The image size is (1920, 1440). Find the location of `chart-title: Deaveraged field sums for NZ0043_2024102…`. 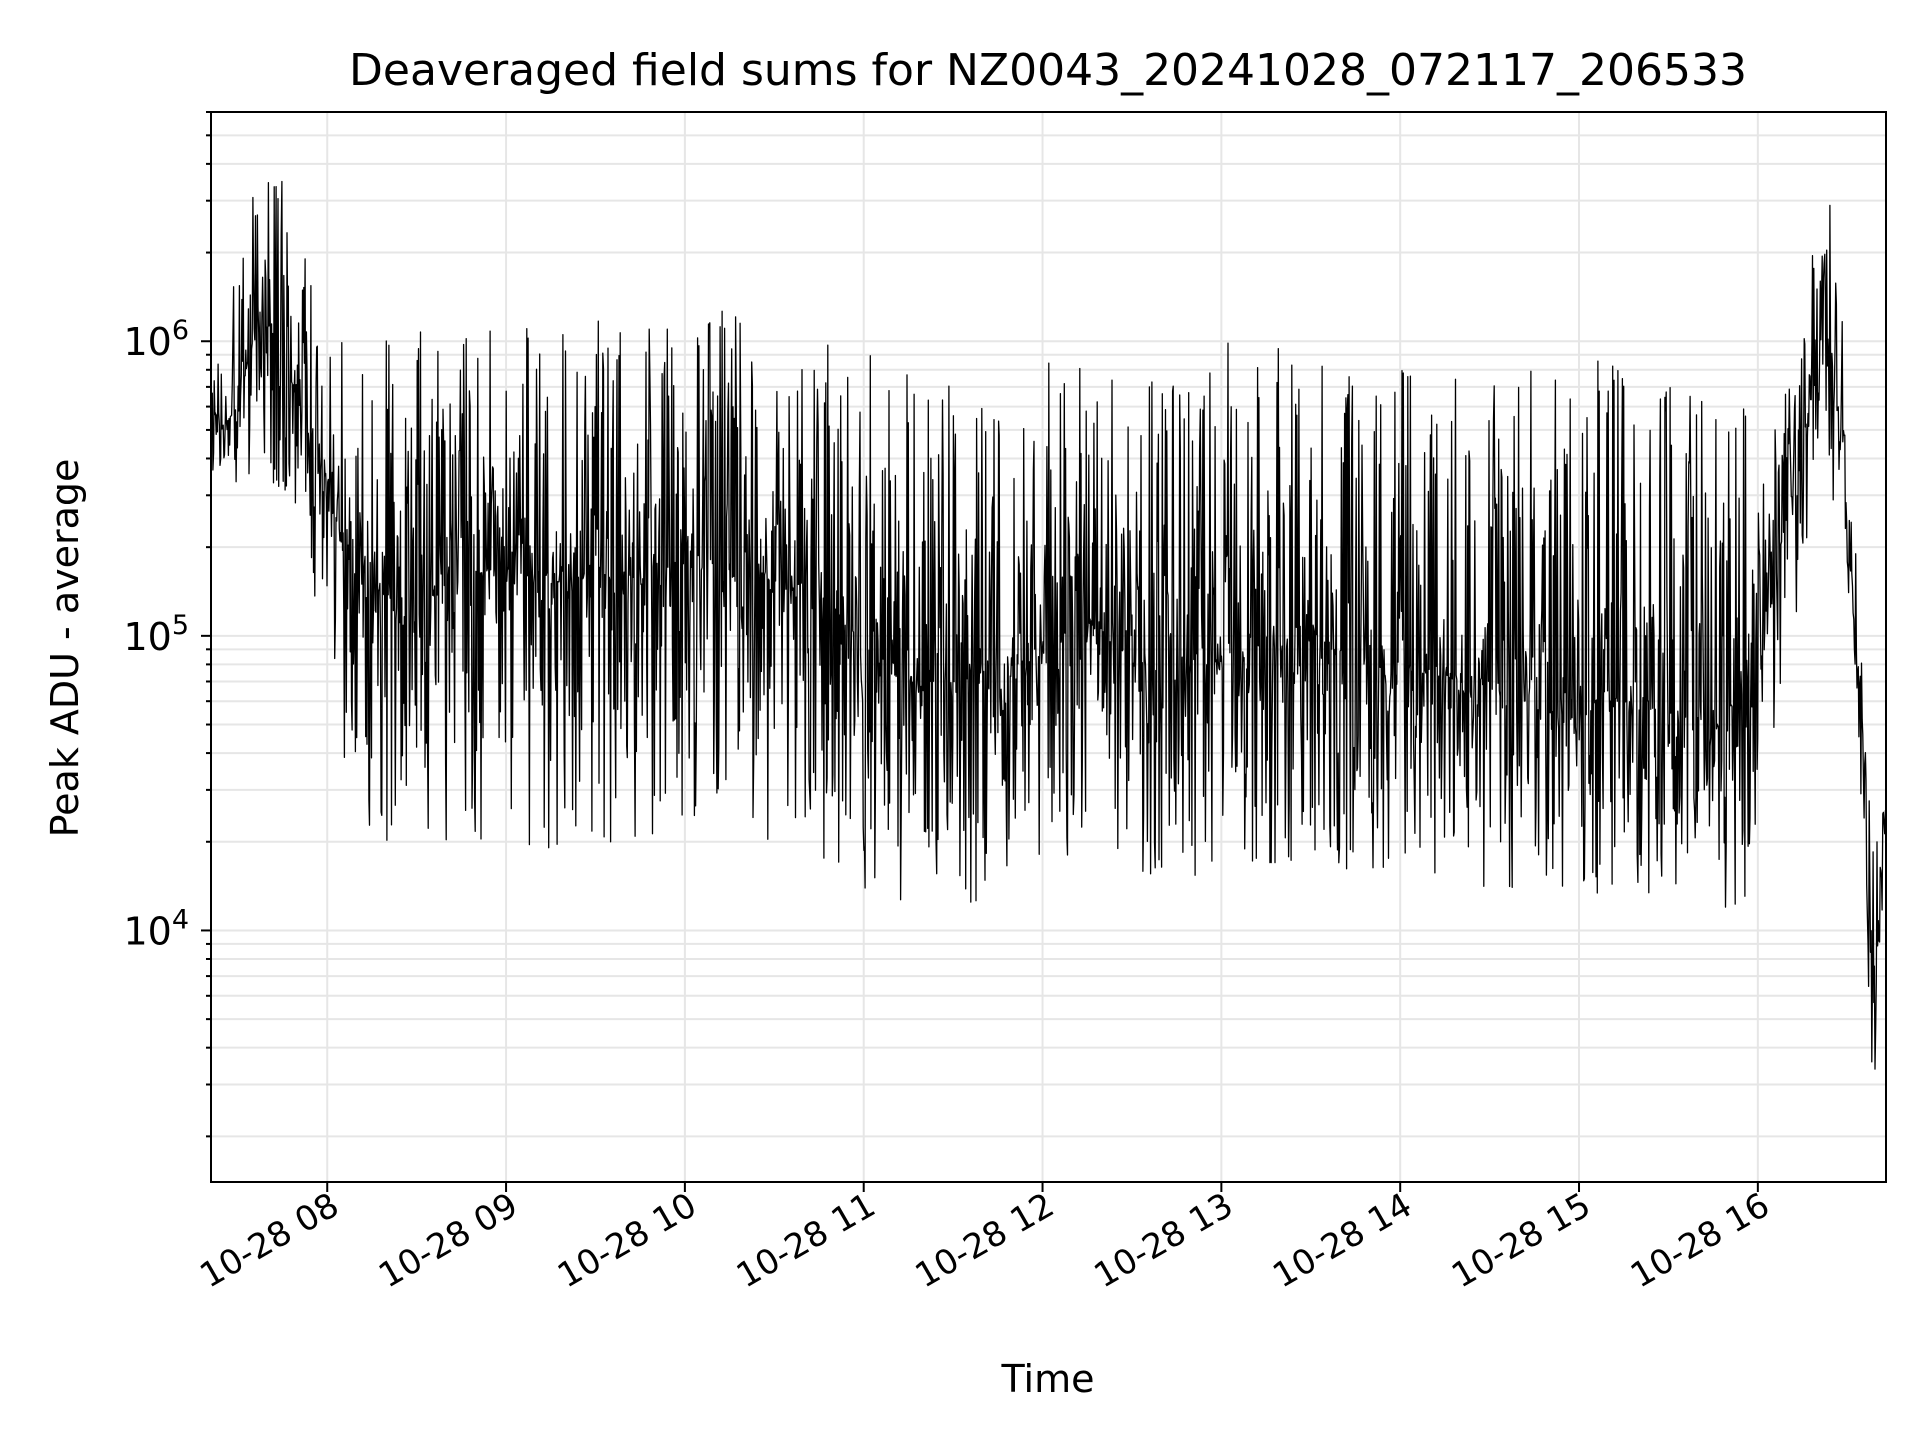

chart-title: Deaveraged field sums for NZ0043_2024102… is located at coordinates (1048, 70).